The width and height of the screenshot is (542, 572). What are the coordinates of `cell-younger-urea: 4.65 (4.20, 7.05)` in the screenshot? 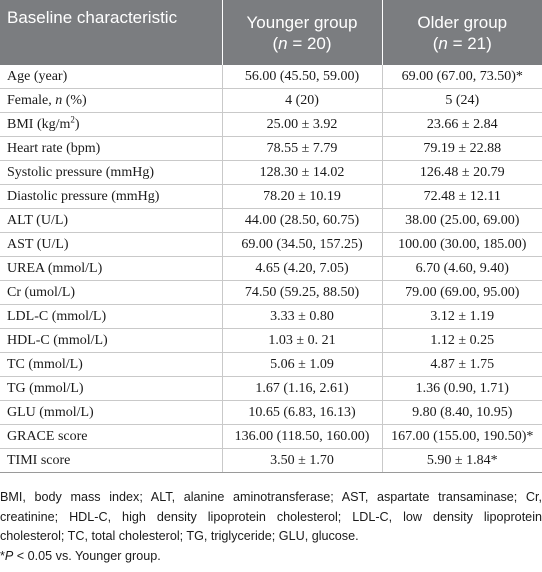 It's located at (302, 268).